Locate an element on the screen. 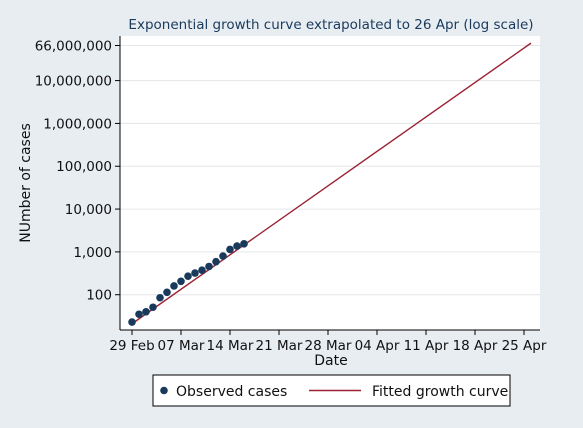 Image resolution: width=583 pixels, height=428 pixels. y-tick-label: 100,000 is located at coordinates (84, 167).